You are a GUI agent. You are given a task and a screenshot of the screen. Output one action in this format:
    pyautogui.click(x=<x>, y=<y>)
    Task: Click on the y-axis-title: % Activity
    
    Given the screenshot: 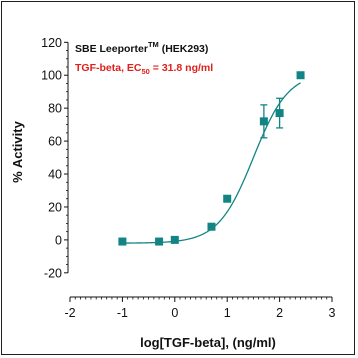 What is the action you would take?
    pyautogui.click(x=17, y=151)
    